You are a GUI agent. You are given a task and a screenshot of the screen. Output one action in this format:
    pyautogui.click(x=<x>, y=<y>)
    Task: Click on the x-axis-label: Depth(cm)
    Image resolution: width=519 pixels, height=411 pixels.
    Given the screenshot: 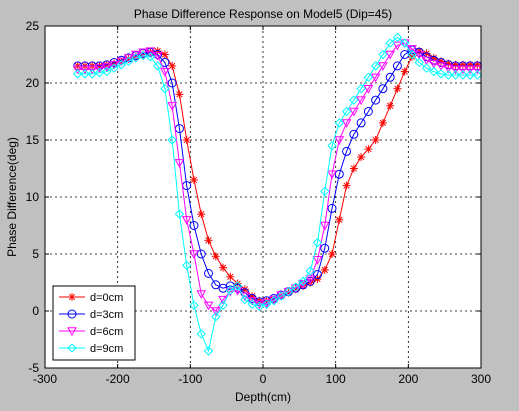 What is the action you would take?
    pyautogui.click(x=263, y=397)
    